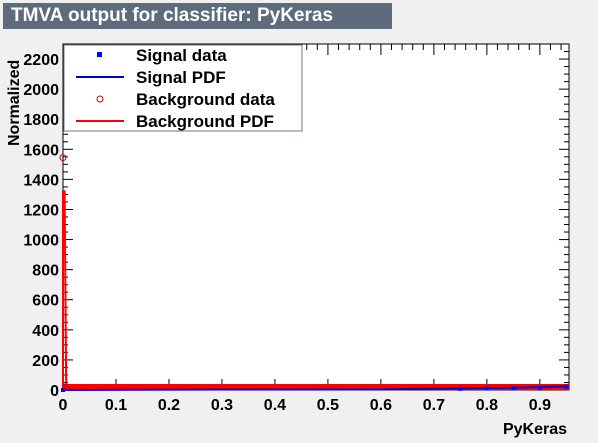 The width and height of the screenshot is (598, 443). What do you see at coordinates (41, 150) in the screenshot?
I see `y-tick-label: 1600` at bounding box center [41, 150].